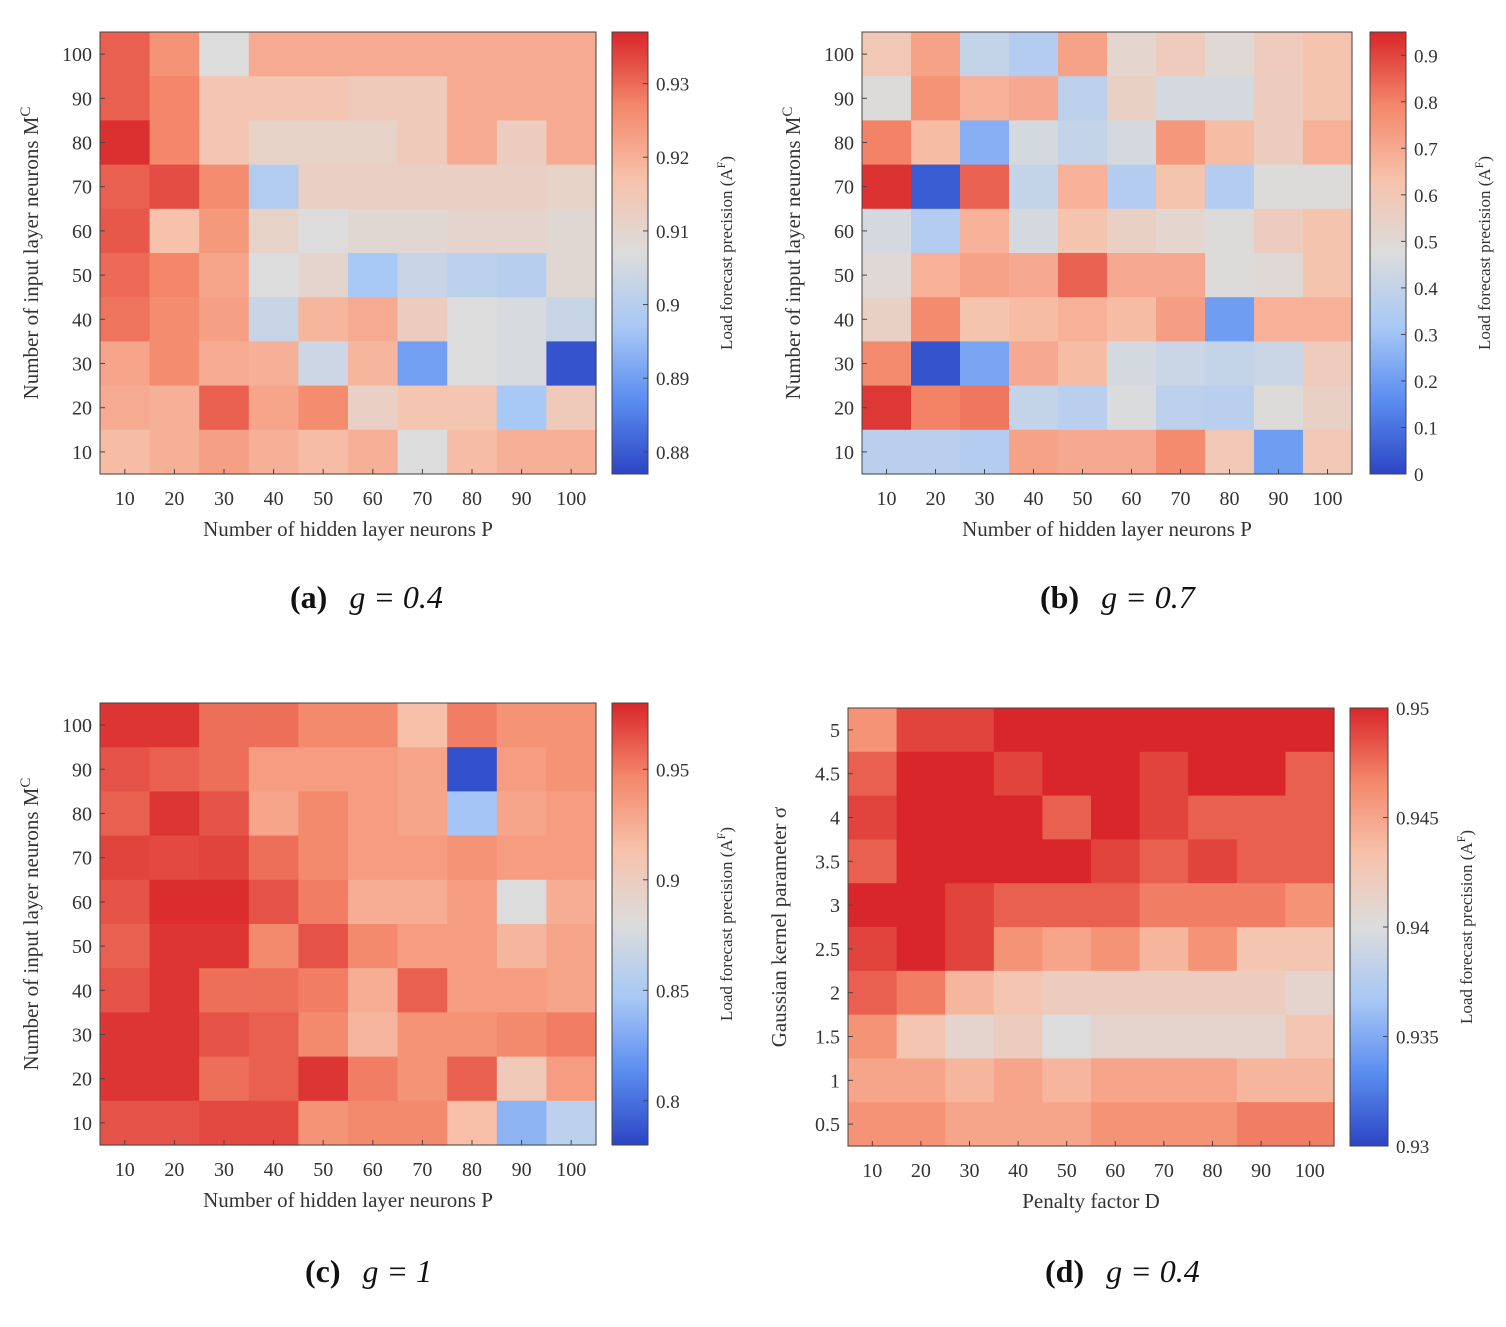  I want to click on colorbar-tick-label: 0.85, so click(672, 991).